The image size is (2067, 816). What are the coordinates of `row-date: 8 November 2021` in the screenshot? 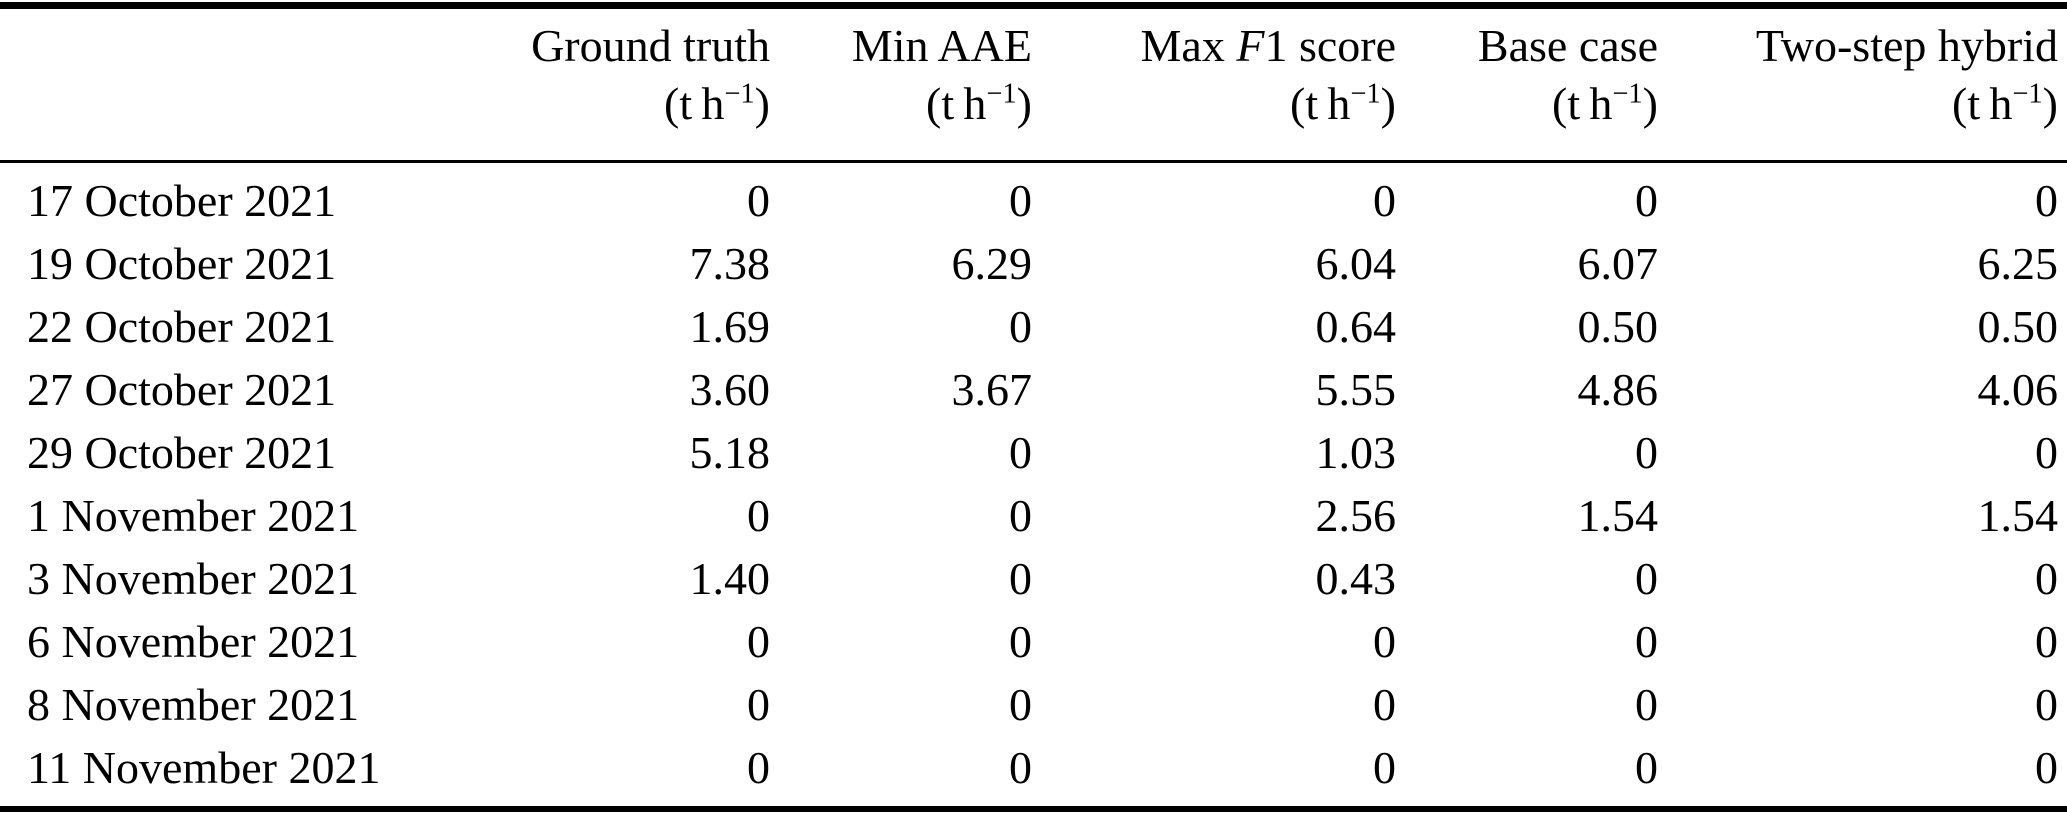 It's located at (193, 704).